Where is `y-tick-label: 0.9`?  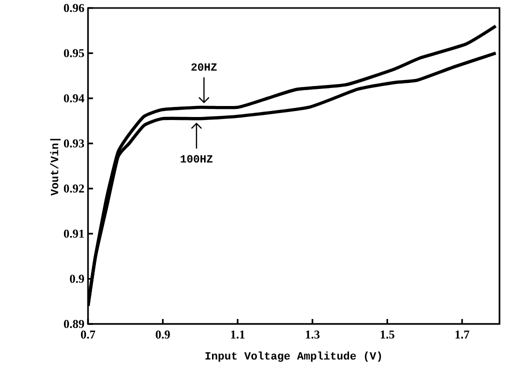
y-tick-label: 0.9 is located at coordinates (77, 278).